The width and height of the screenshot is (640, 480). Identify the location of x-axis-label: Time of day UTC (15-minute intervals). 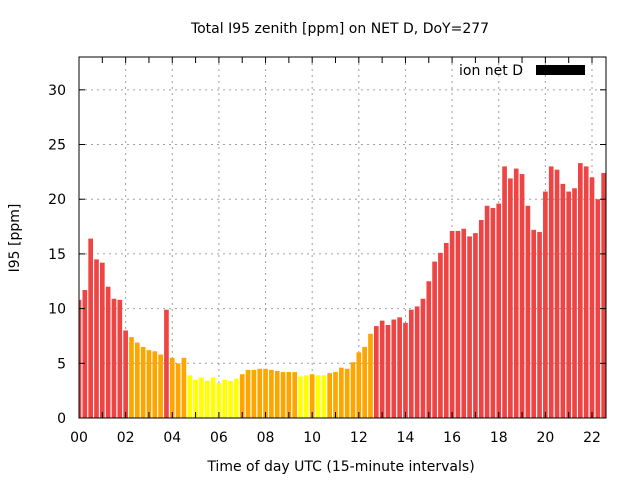
(340, 467).